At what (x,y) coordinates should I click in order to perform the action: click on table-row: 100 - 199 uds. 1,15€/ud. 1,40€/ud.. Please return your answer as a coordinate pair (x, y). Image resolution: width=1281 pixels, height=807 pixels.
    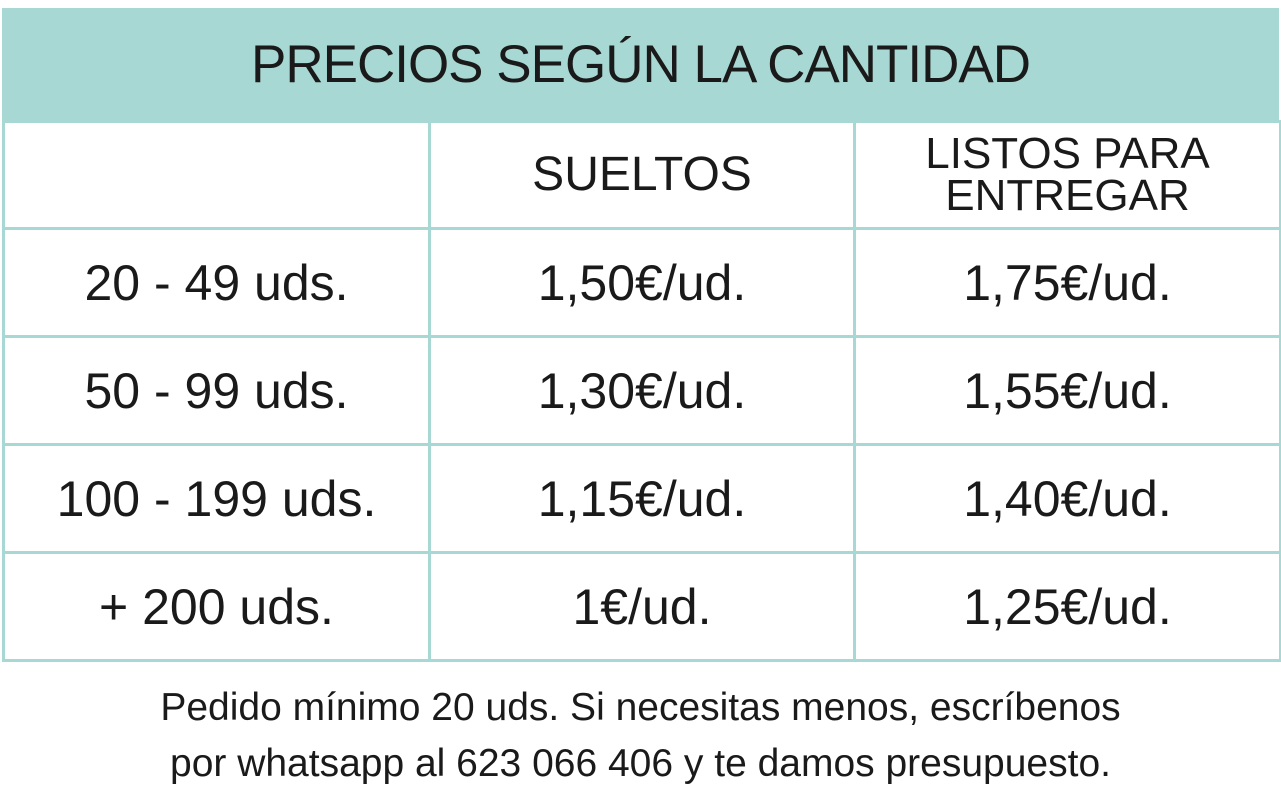
    Looking at the image, I should click on (641, 498).